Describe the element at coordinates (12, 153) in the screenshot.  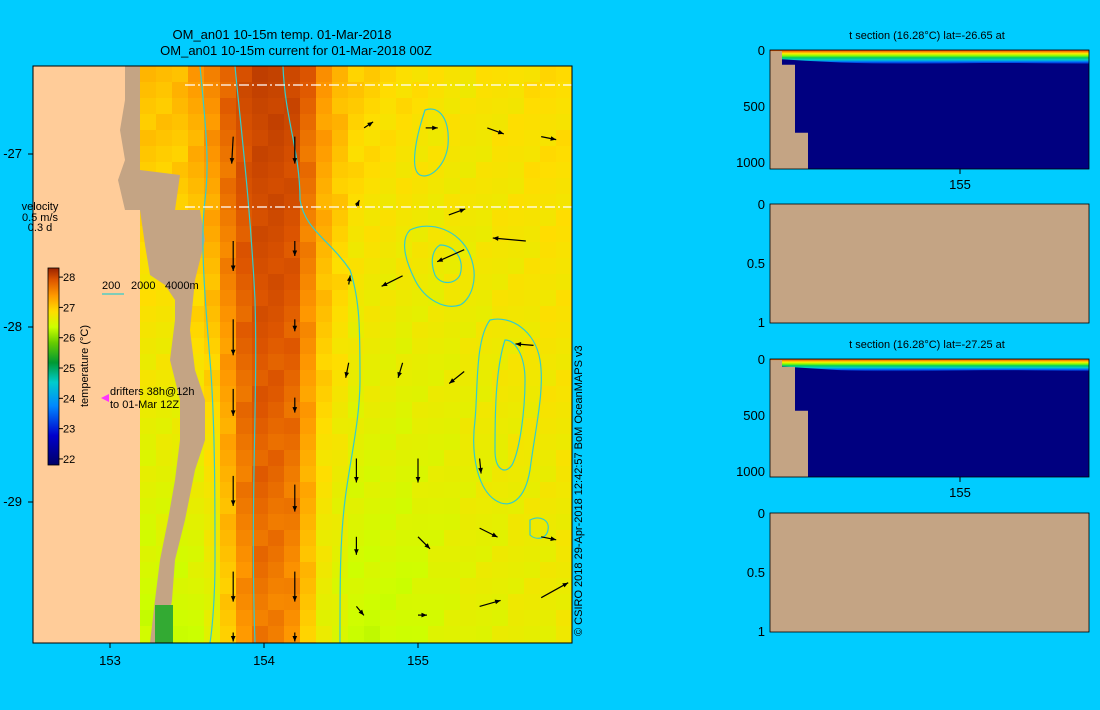
I see `y-tick-label-27: -27` at that location.